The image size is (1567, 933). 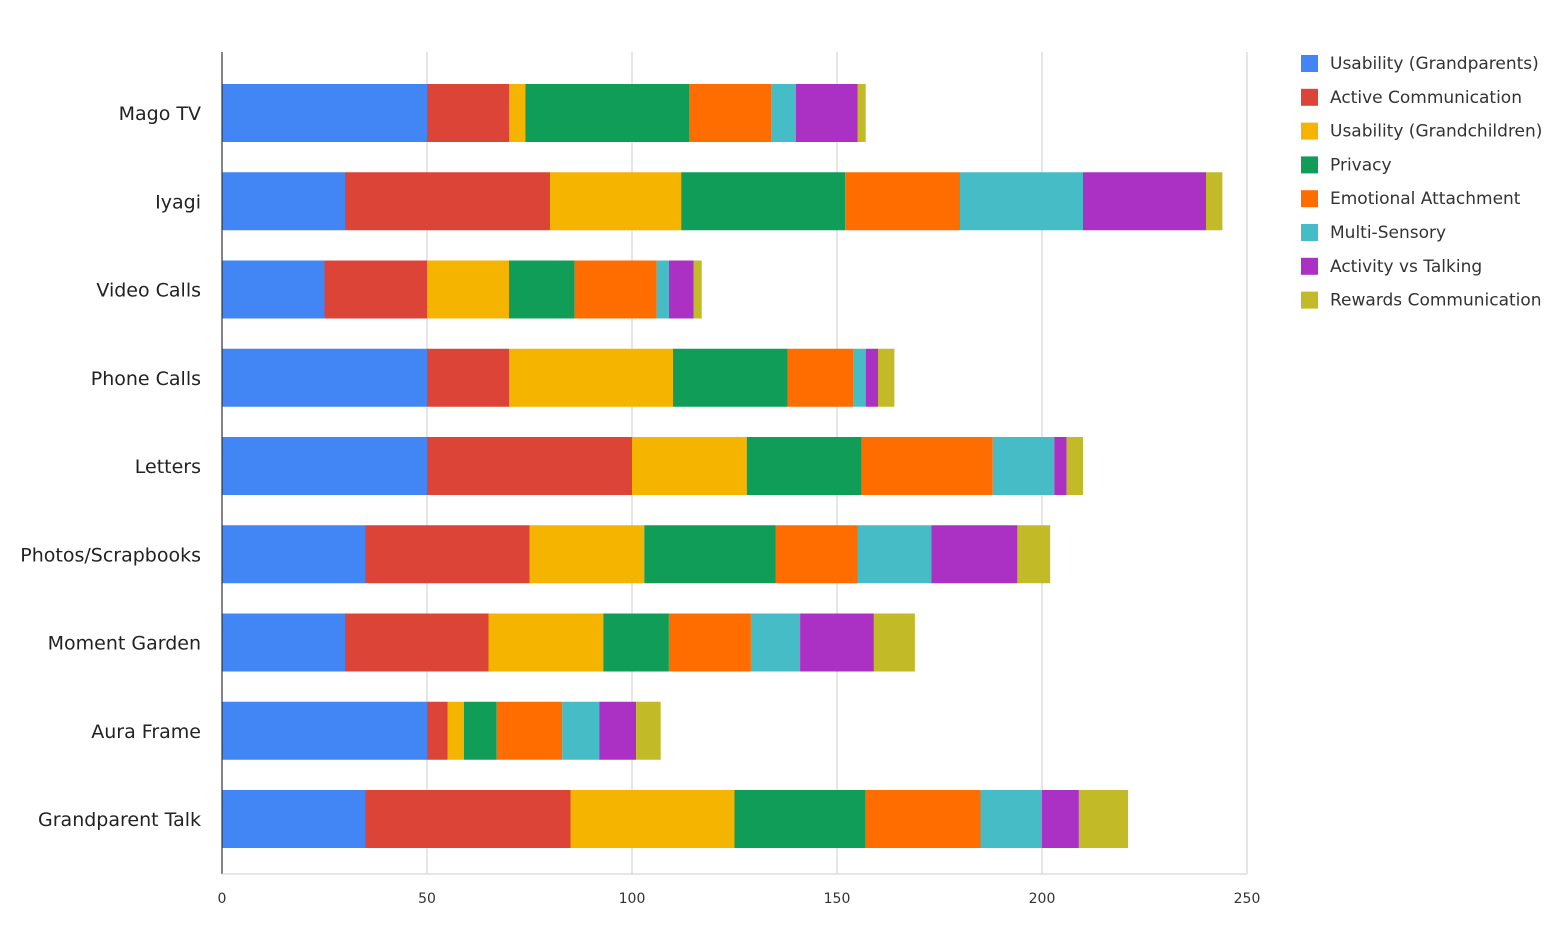 What do you see at coordinates (273, 289) in the screenshot?
I see `bar-video-calls-usability-grandparents` at bounding box center [273, 289].